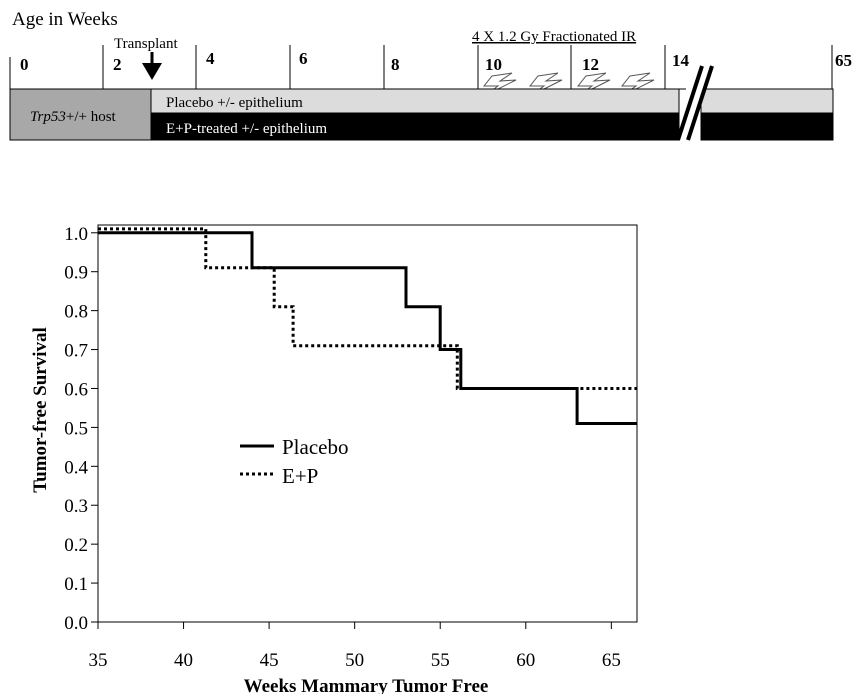 Image resolution: width=857 pixels, height=694 pixels. What do you see at coordinates (76, 234) in the screenshot?
I see `y-tick-label: 1.0` at bounding box center [76, 234].